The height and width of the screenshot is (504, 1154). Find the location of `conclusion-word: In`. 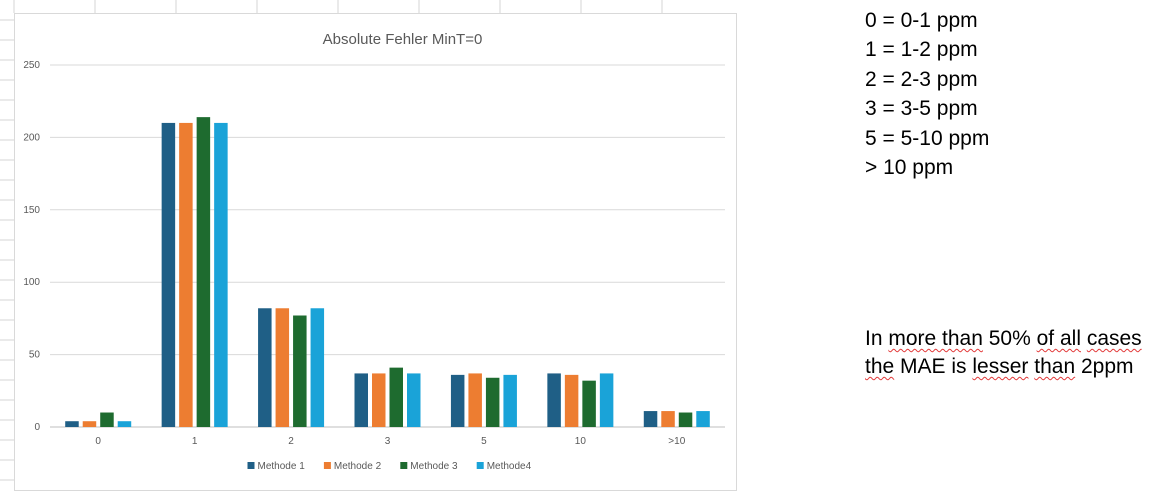

conclusion-word: In is located at coordinates (877, 338).